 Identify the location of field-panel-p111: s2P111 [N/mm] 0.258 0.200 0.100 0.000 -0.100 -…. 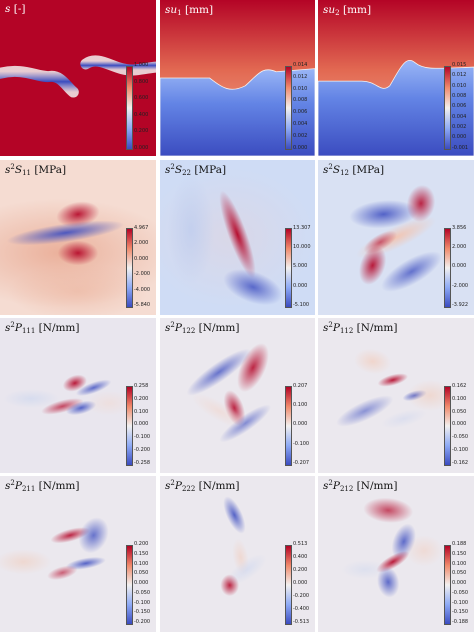
(78, 395).